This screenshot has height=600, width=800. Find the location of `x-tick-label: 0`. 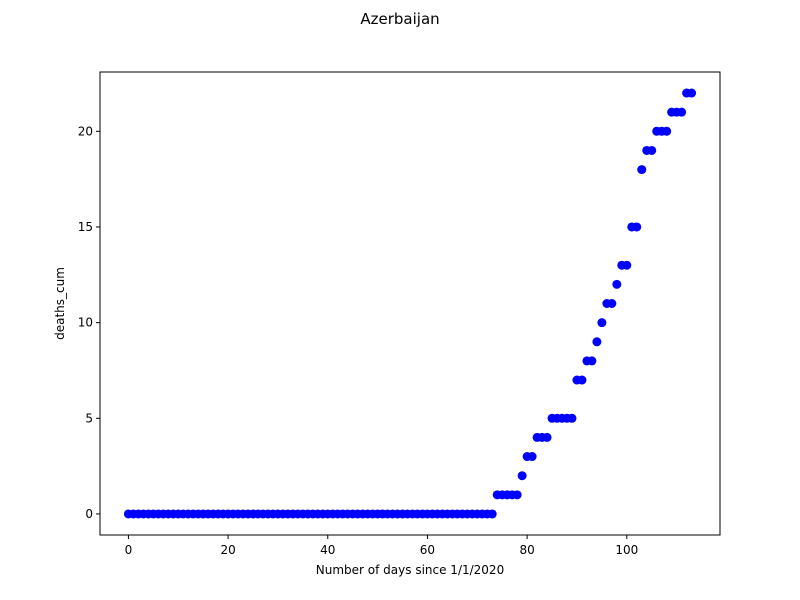

x-tick-label: 0 is located at coordinates (129, 550).